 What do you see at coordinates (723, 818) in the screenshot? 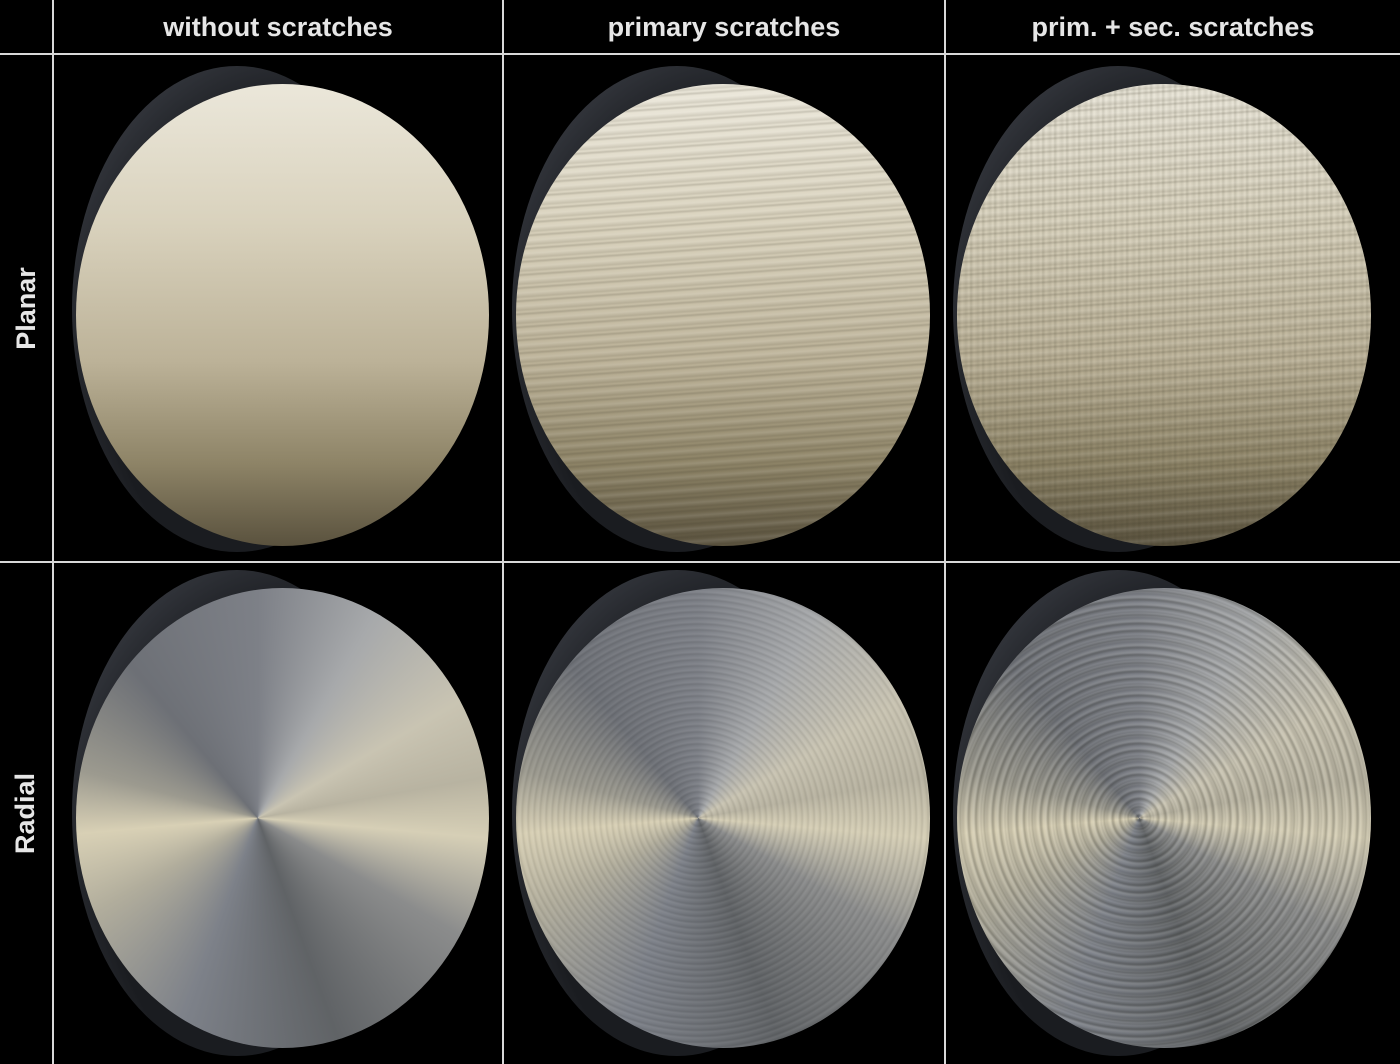
I see `radial-disc-primary-scratches` at bounding box center [723, 818].